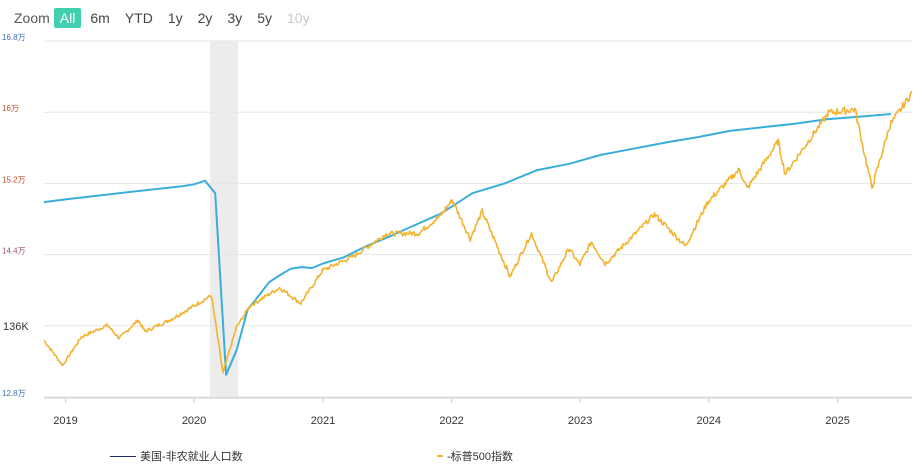  What do you see at coordinates (264, 18) in the screenshot?
I see `zoom-button-5y: 5y` at bounding box center [264, 18].